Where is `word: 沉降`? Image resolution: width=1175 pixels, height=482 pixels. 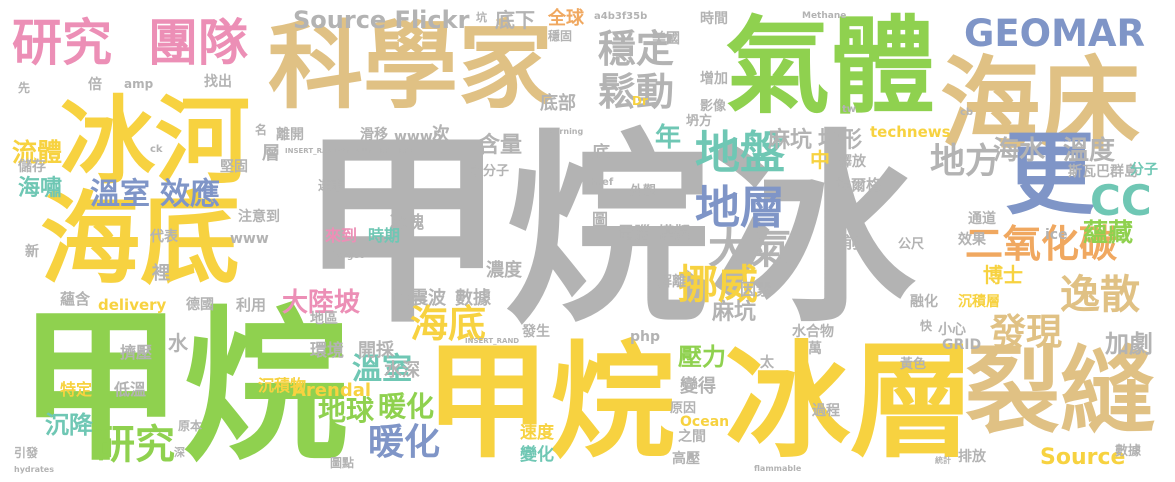 word: 沉降 is located at coordinates (69, 425).